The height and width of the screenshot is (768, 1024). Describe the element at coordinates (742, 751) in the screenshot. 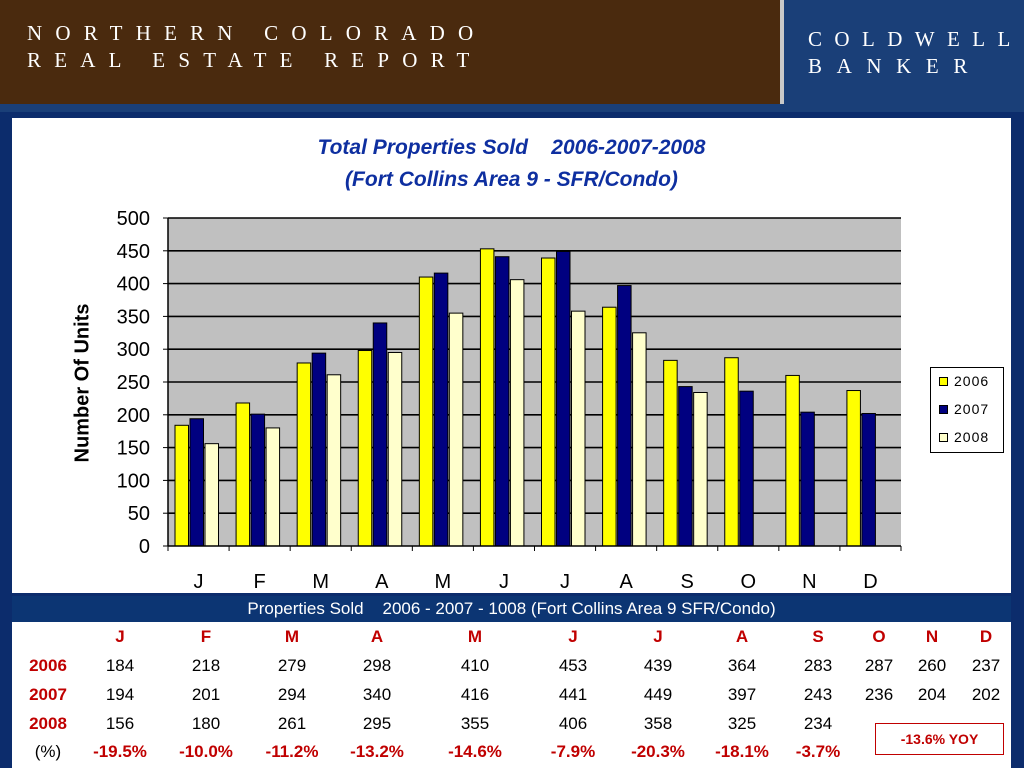

I see `table-cell: -18.1%` at that location.